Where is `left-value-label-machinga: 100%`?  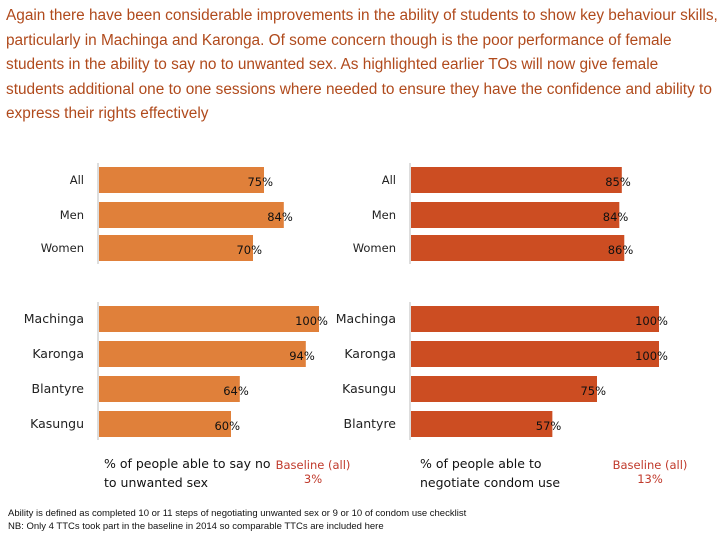
left-value-label-machinga: 100% is located at coordinates (311, 321).